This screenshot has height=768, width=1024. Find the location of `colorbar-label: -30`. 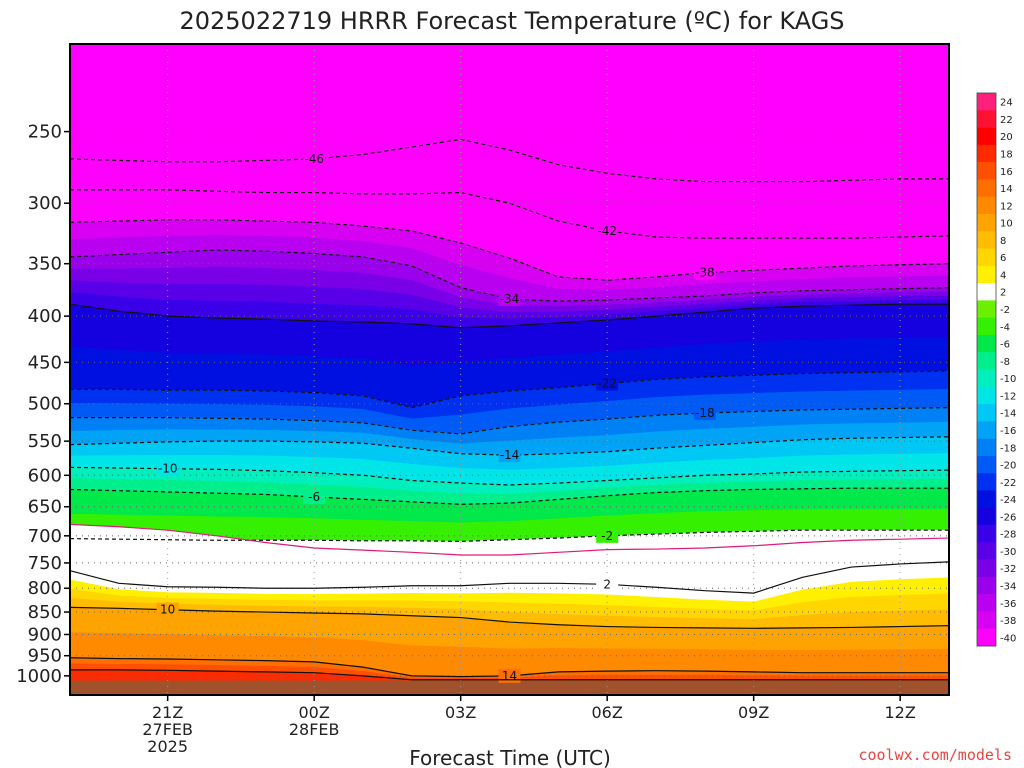

colorbar-label: -30 is located at coordinates (1008, 552).